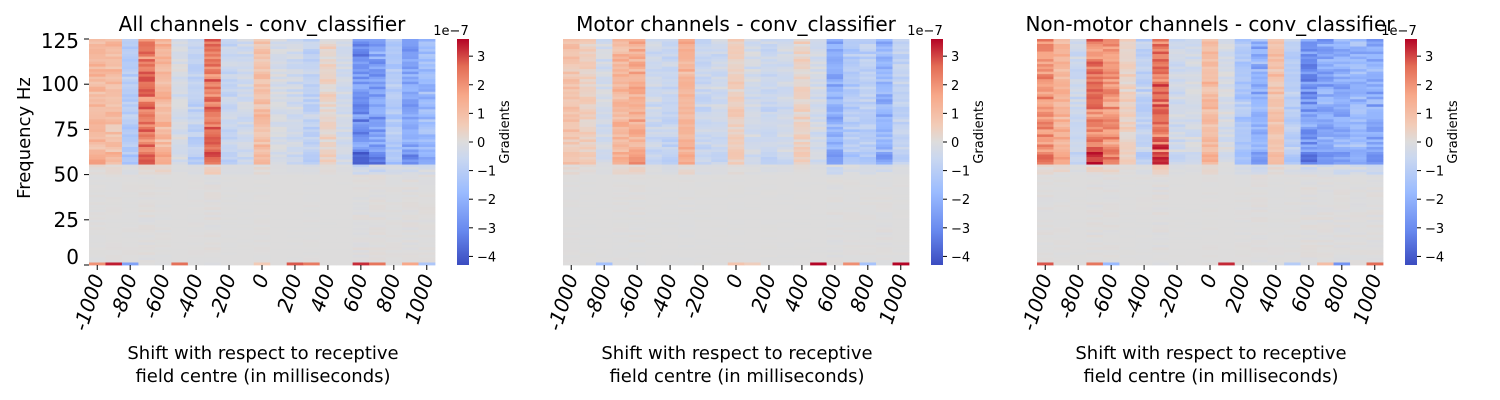 The width and height of the screenshot is (1500, 400). I want to click on colorbar-label: Gradients, so click(505, 132).